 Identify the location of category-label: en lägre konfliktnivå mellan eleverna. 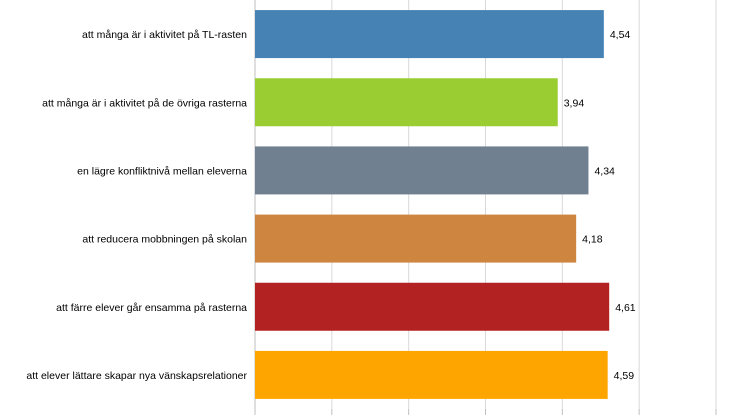
(162, 171).